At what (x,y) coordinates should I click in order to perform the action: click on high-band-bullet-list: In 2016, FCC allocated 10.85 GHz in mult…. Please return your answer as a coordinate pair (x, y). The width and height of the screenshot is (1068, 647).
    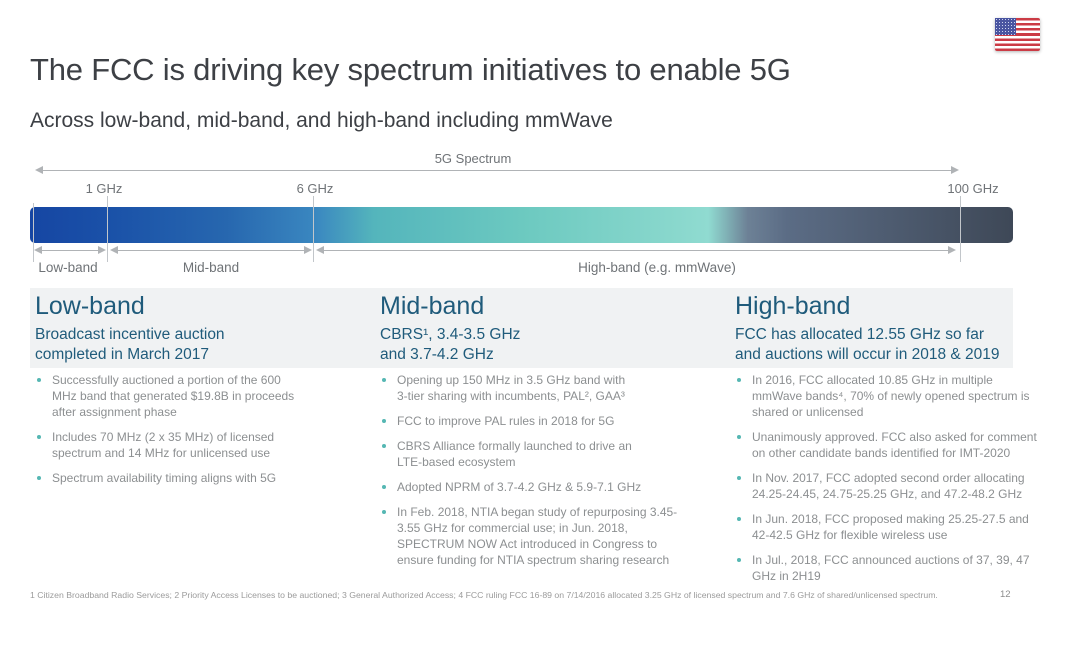
    Looking at the image, I should click on (892, 482).